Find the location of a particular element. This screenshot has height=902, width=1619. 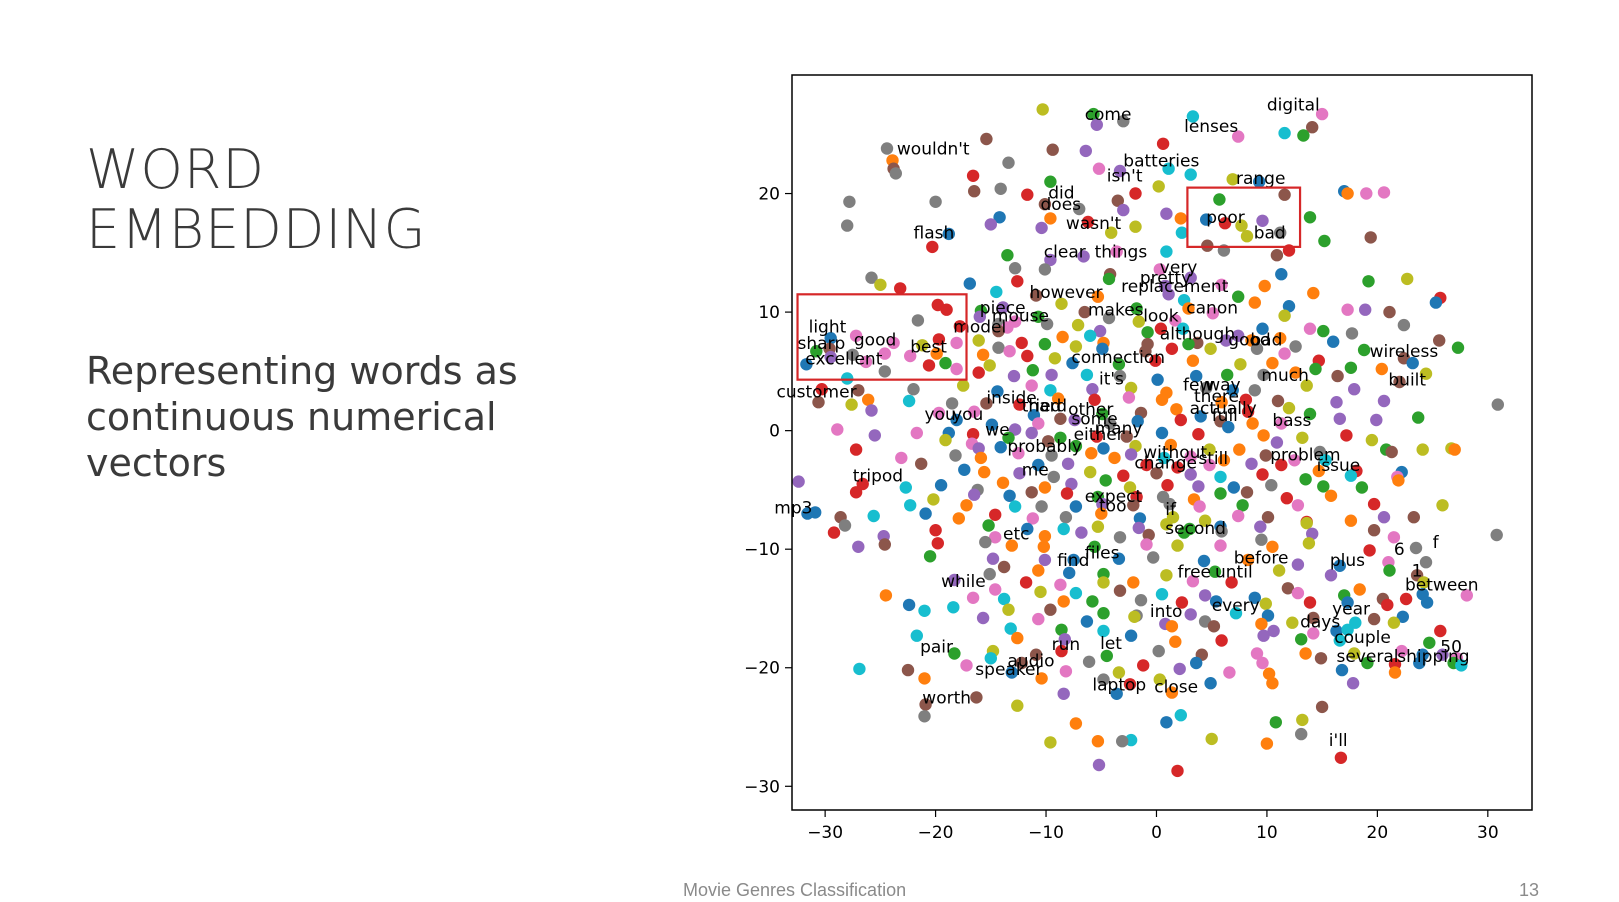

word-label: between is located at coordinates (1442, 586).